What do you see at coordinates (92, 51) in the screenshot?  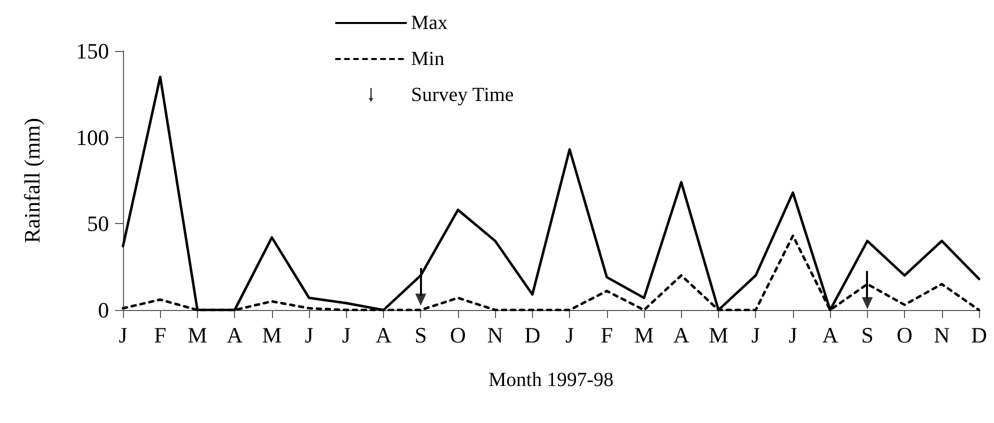 I see `y-tick-label: 150` at bounding box center [92, 51].